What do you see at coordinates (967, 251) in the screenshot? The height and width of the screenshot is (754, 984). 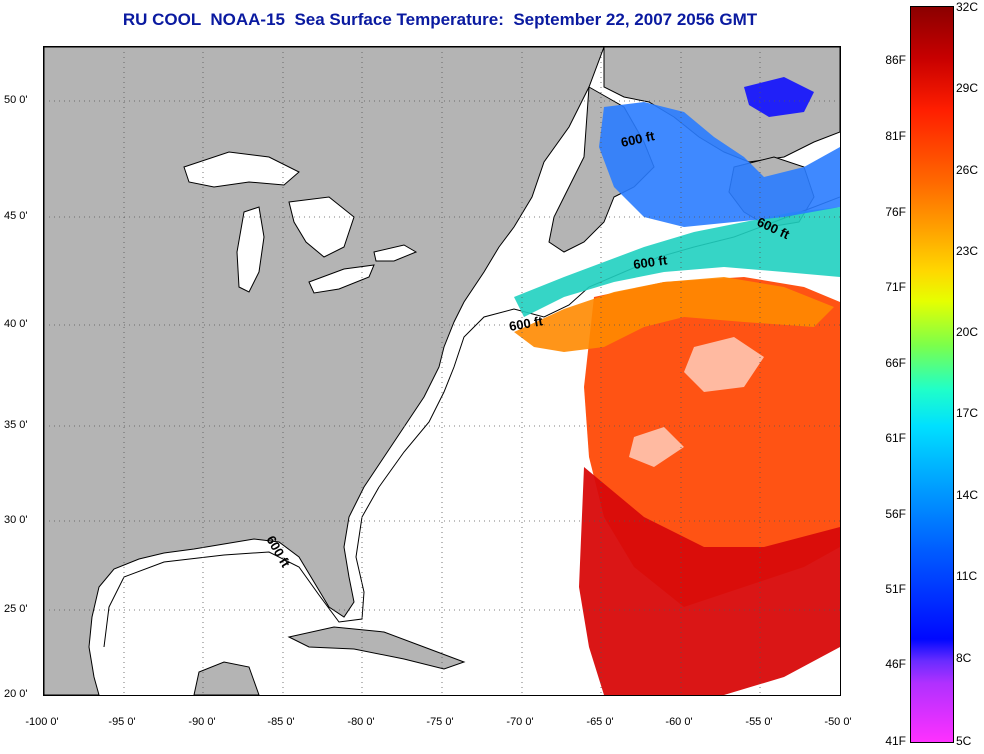 I see `colorbar-c-23: 23C` at bounding box center [967, 251].